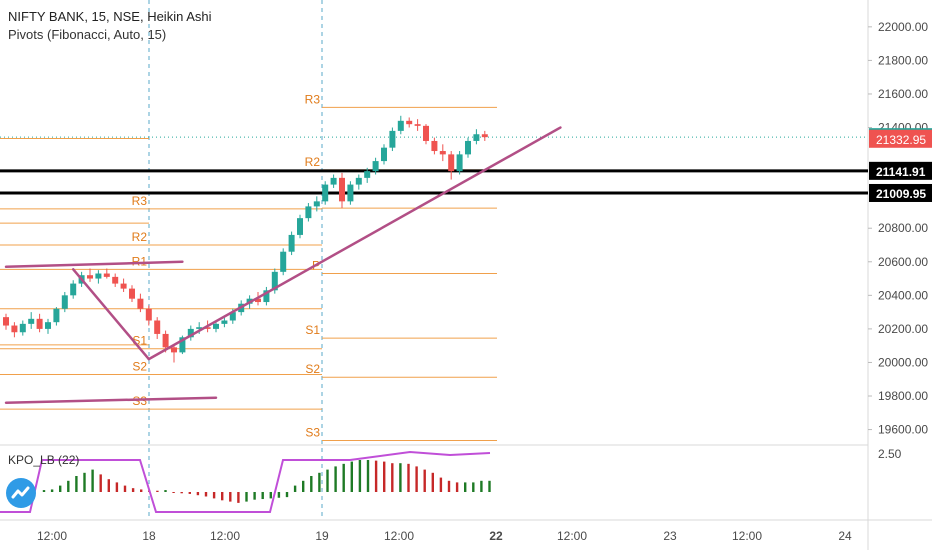  Describe the element at coordinates (901, 194) in the screenshot. I see `price-label-value: 21009.95` at that location.